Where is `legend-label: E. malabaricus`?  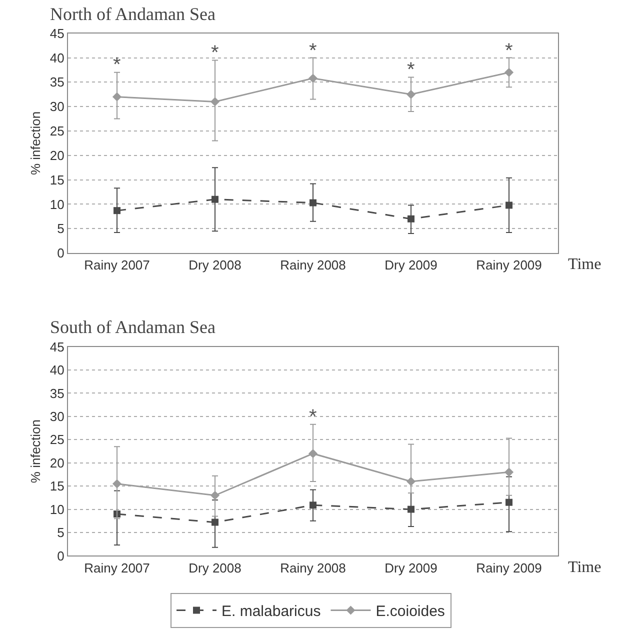
legend-label: E. malabaricus is located at coordinates (271, 611).